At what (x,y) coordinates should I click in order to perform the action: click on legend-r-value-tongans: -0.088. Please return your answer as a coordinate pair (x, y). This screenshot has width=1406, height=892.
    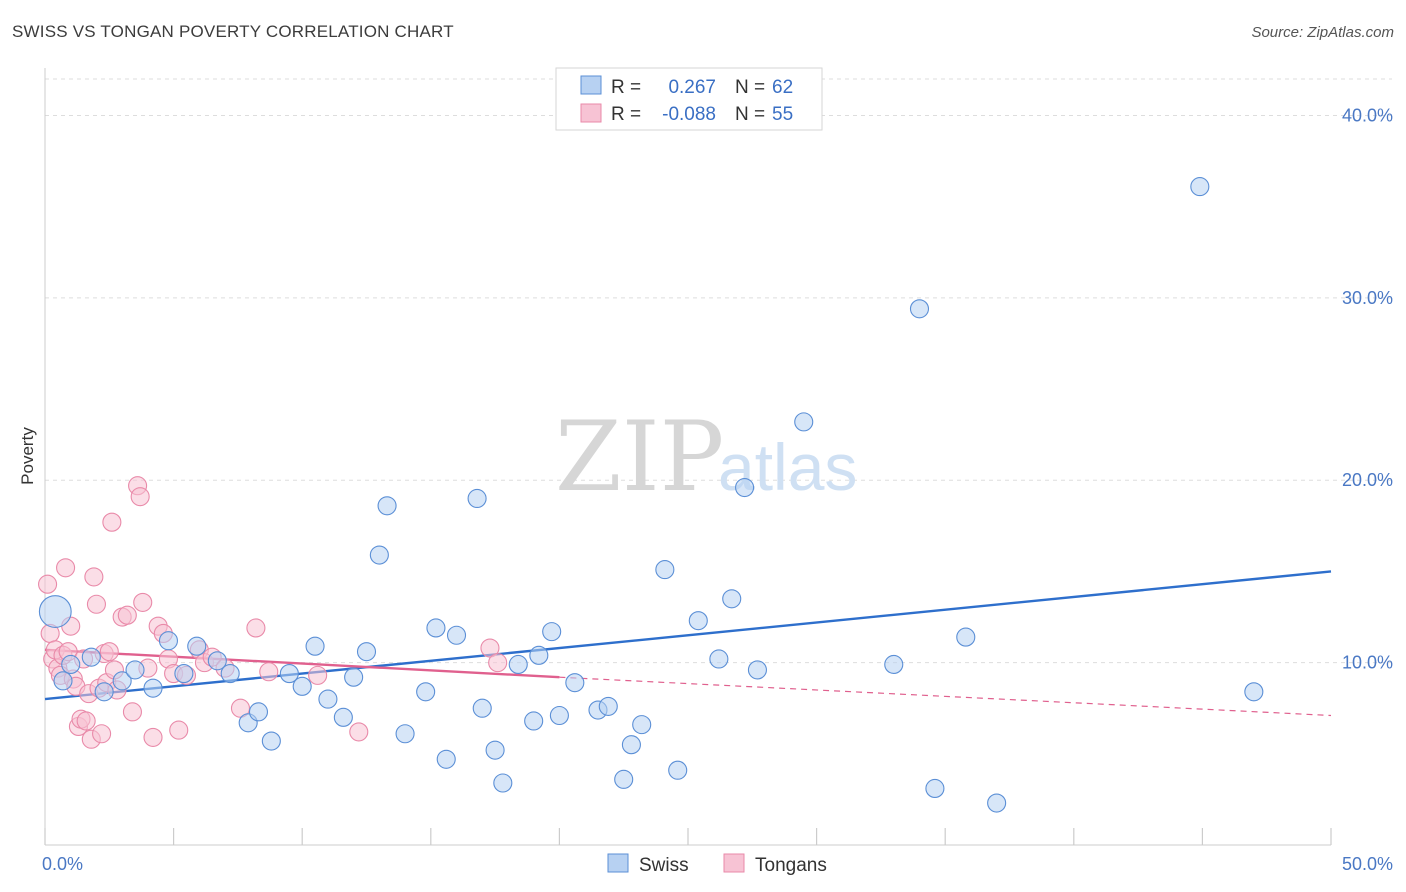
    Looking at the image, I should click on (689, 114).